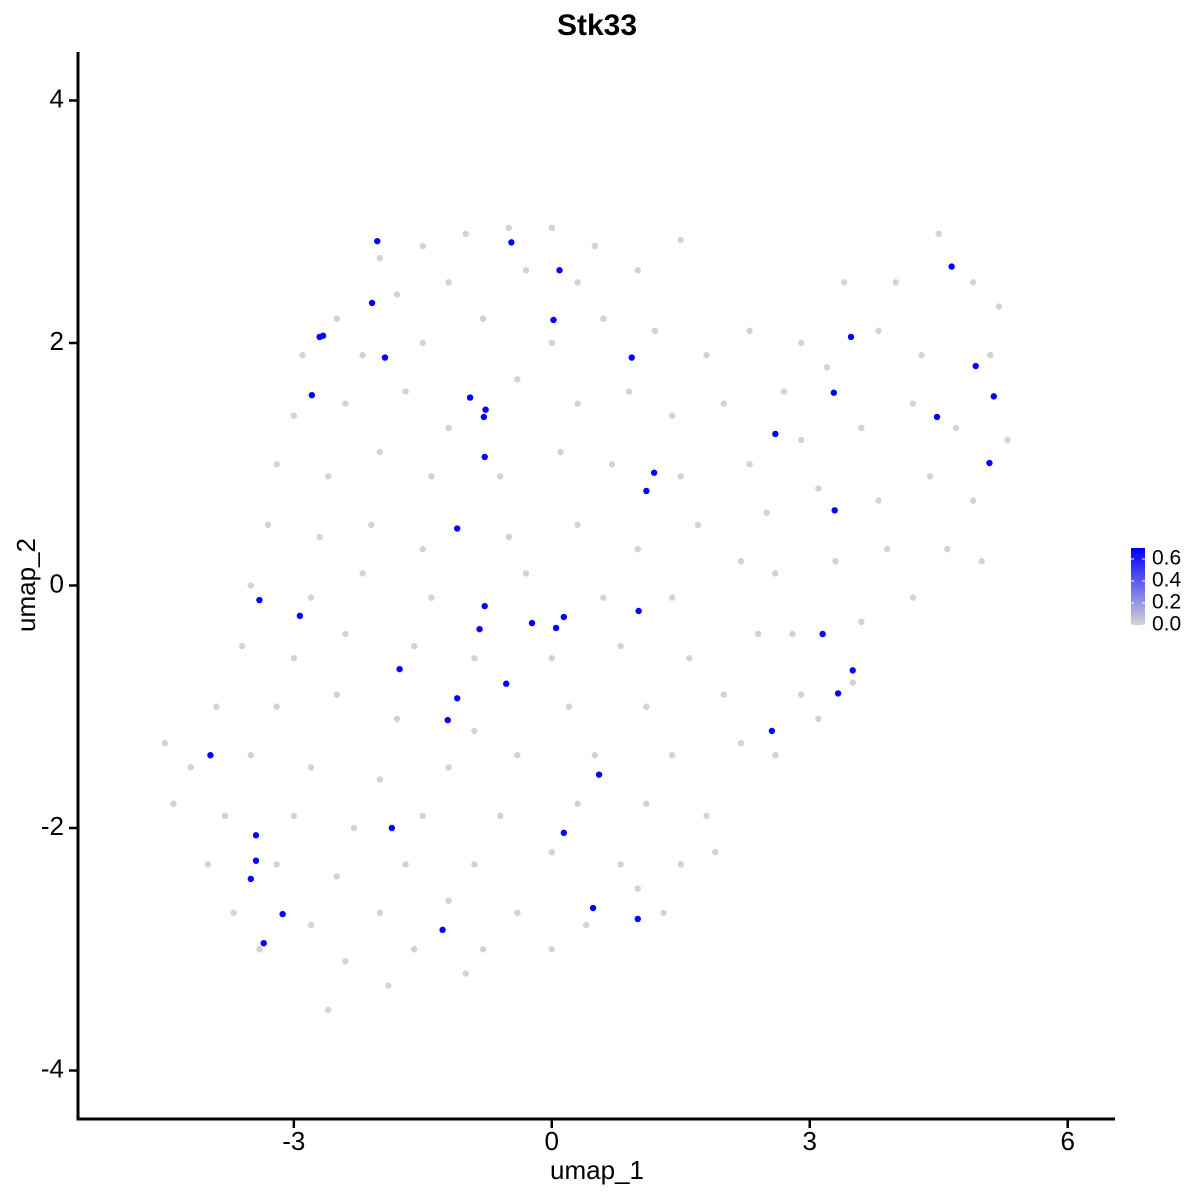 This screenshot has width=1200, height=1200. What do you see at coordinates (1166, 624) in the screenshot?
I see `color-tick-label: 0.0` at bounding box center [1166, 624].